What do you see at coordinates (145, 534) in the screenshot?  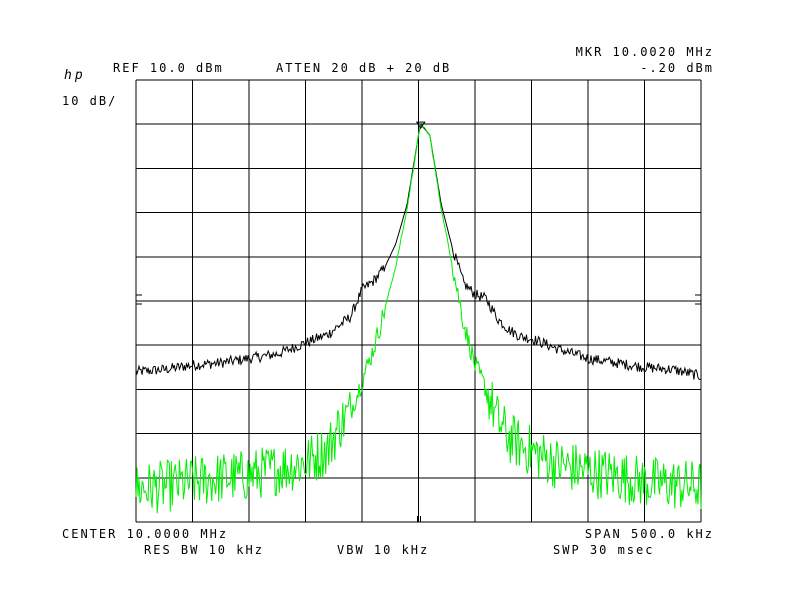 I see `center-frequency-label: CENTER 10.0000 MHz` at bounding box center [145, 534].